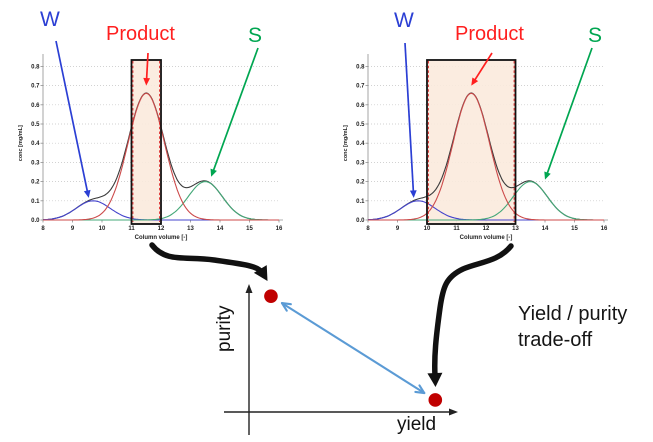 This screenshot has height=442, width=653. I want to click on product-curve, so click(486, 156).